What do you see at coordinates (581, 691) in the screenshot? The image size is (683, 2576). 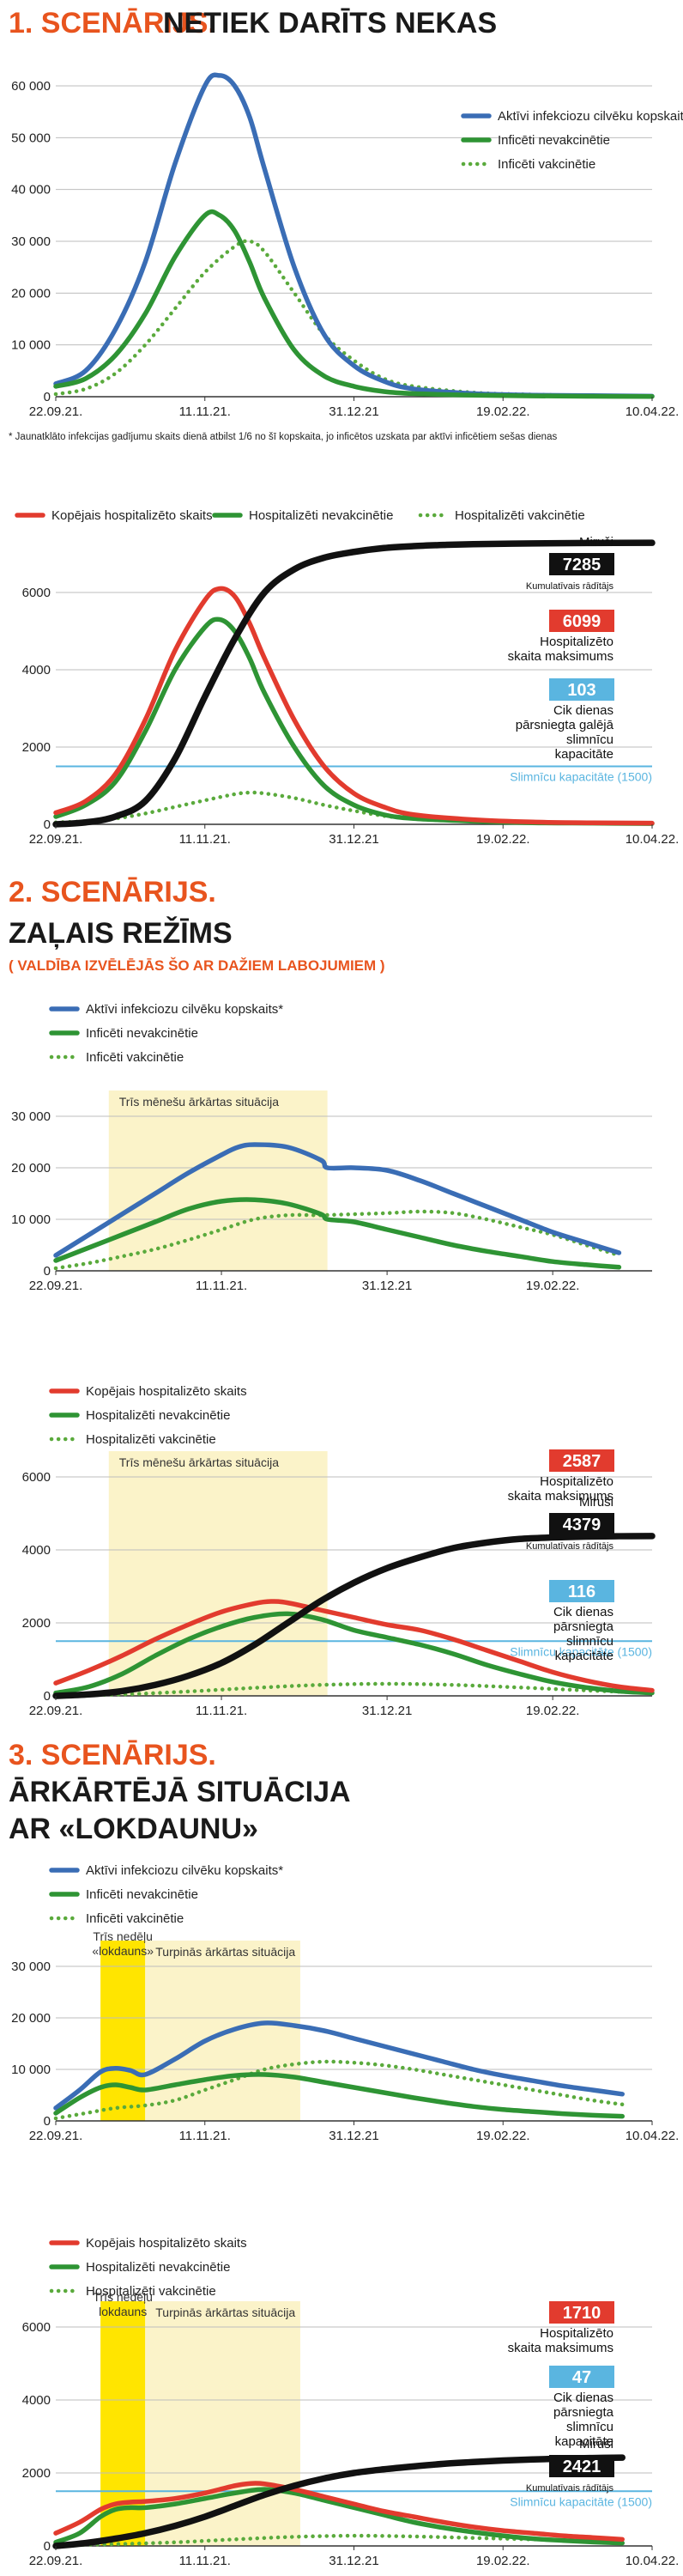 I see `metric-value: 103` at bounding box center [581, 691].